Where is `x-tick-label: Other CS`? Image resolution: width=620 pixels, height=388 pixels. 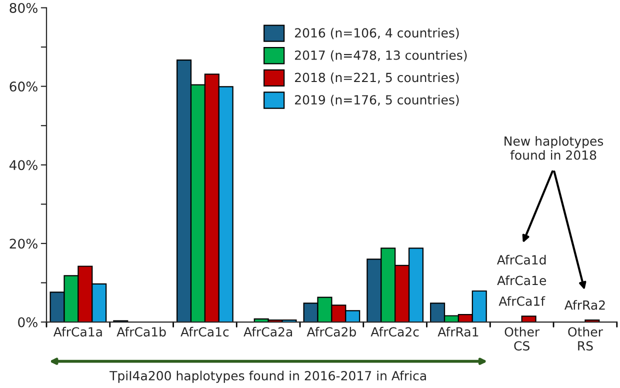 x-tick-label: Other CS is located at coordinates (522, 338).